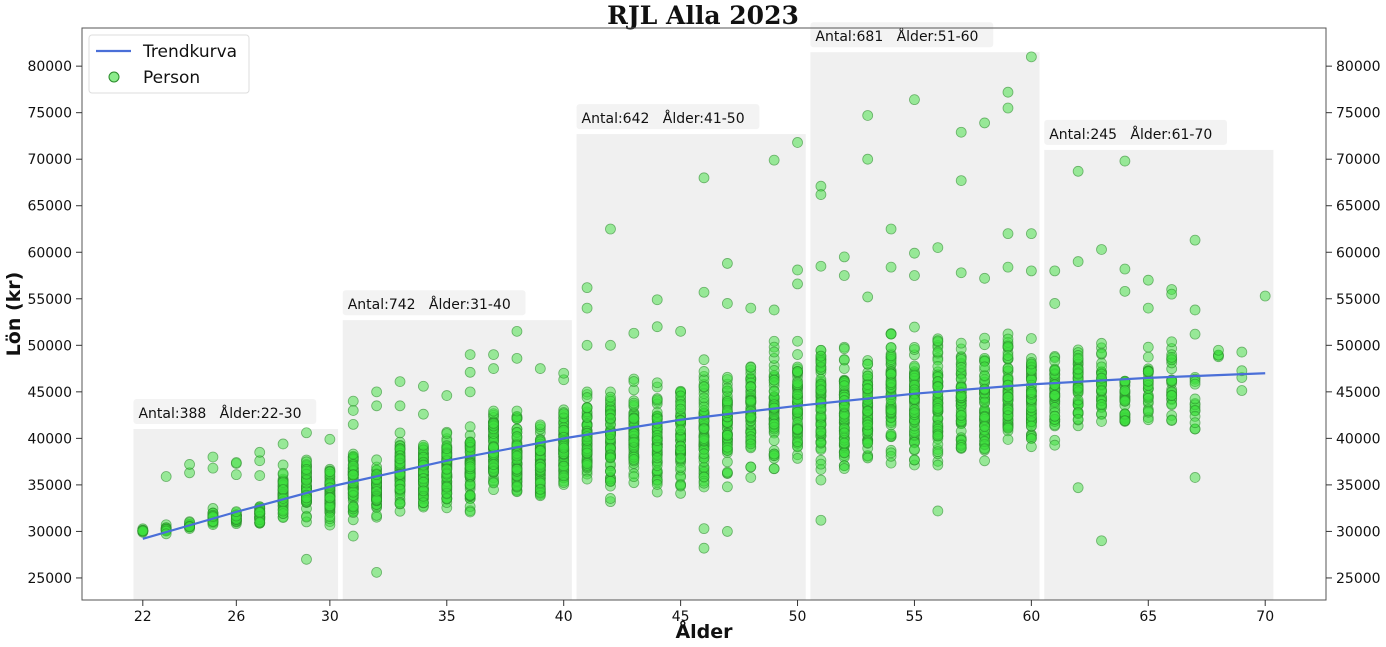 The width and height of the screenshot is (1386, 647). I want to click on chart-title: RJL Alla 2023, so click(703, 15).